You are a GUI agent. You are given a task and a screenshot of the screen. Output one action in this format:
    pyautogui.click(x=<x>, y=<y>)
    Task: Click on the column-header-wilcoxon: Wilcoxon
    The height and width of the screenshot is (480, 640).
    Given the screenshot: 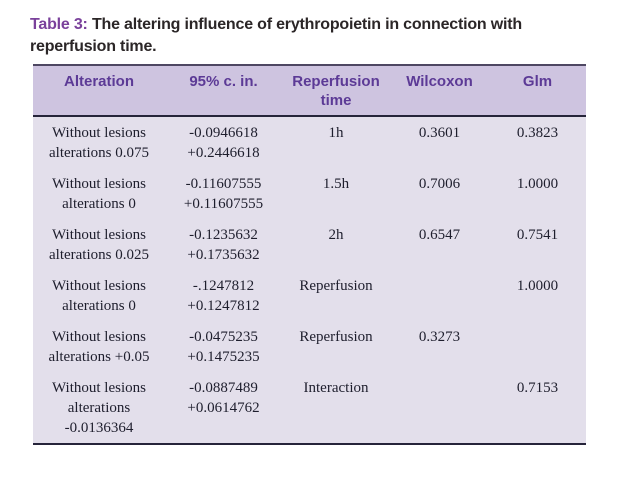 What is the action you would take?
    pyautogui.click(x=439, y=91)
    